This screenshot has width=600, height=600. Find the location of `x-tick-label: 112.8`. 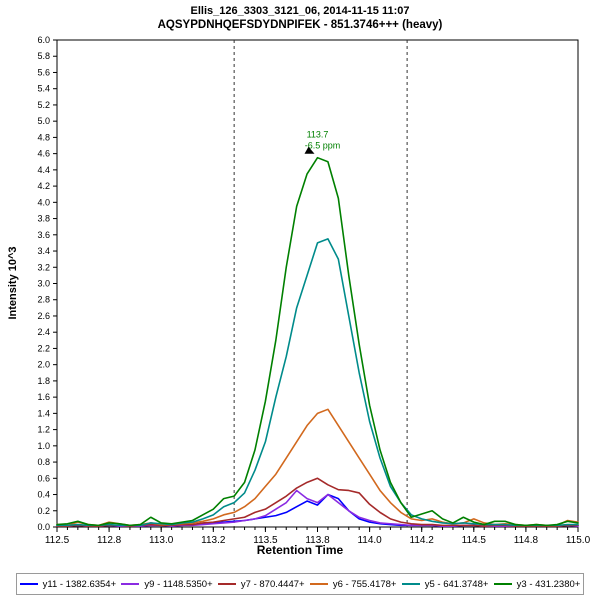

x-tick-label: 112.8 is located at coordinates (109, 540).